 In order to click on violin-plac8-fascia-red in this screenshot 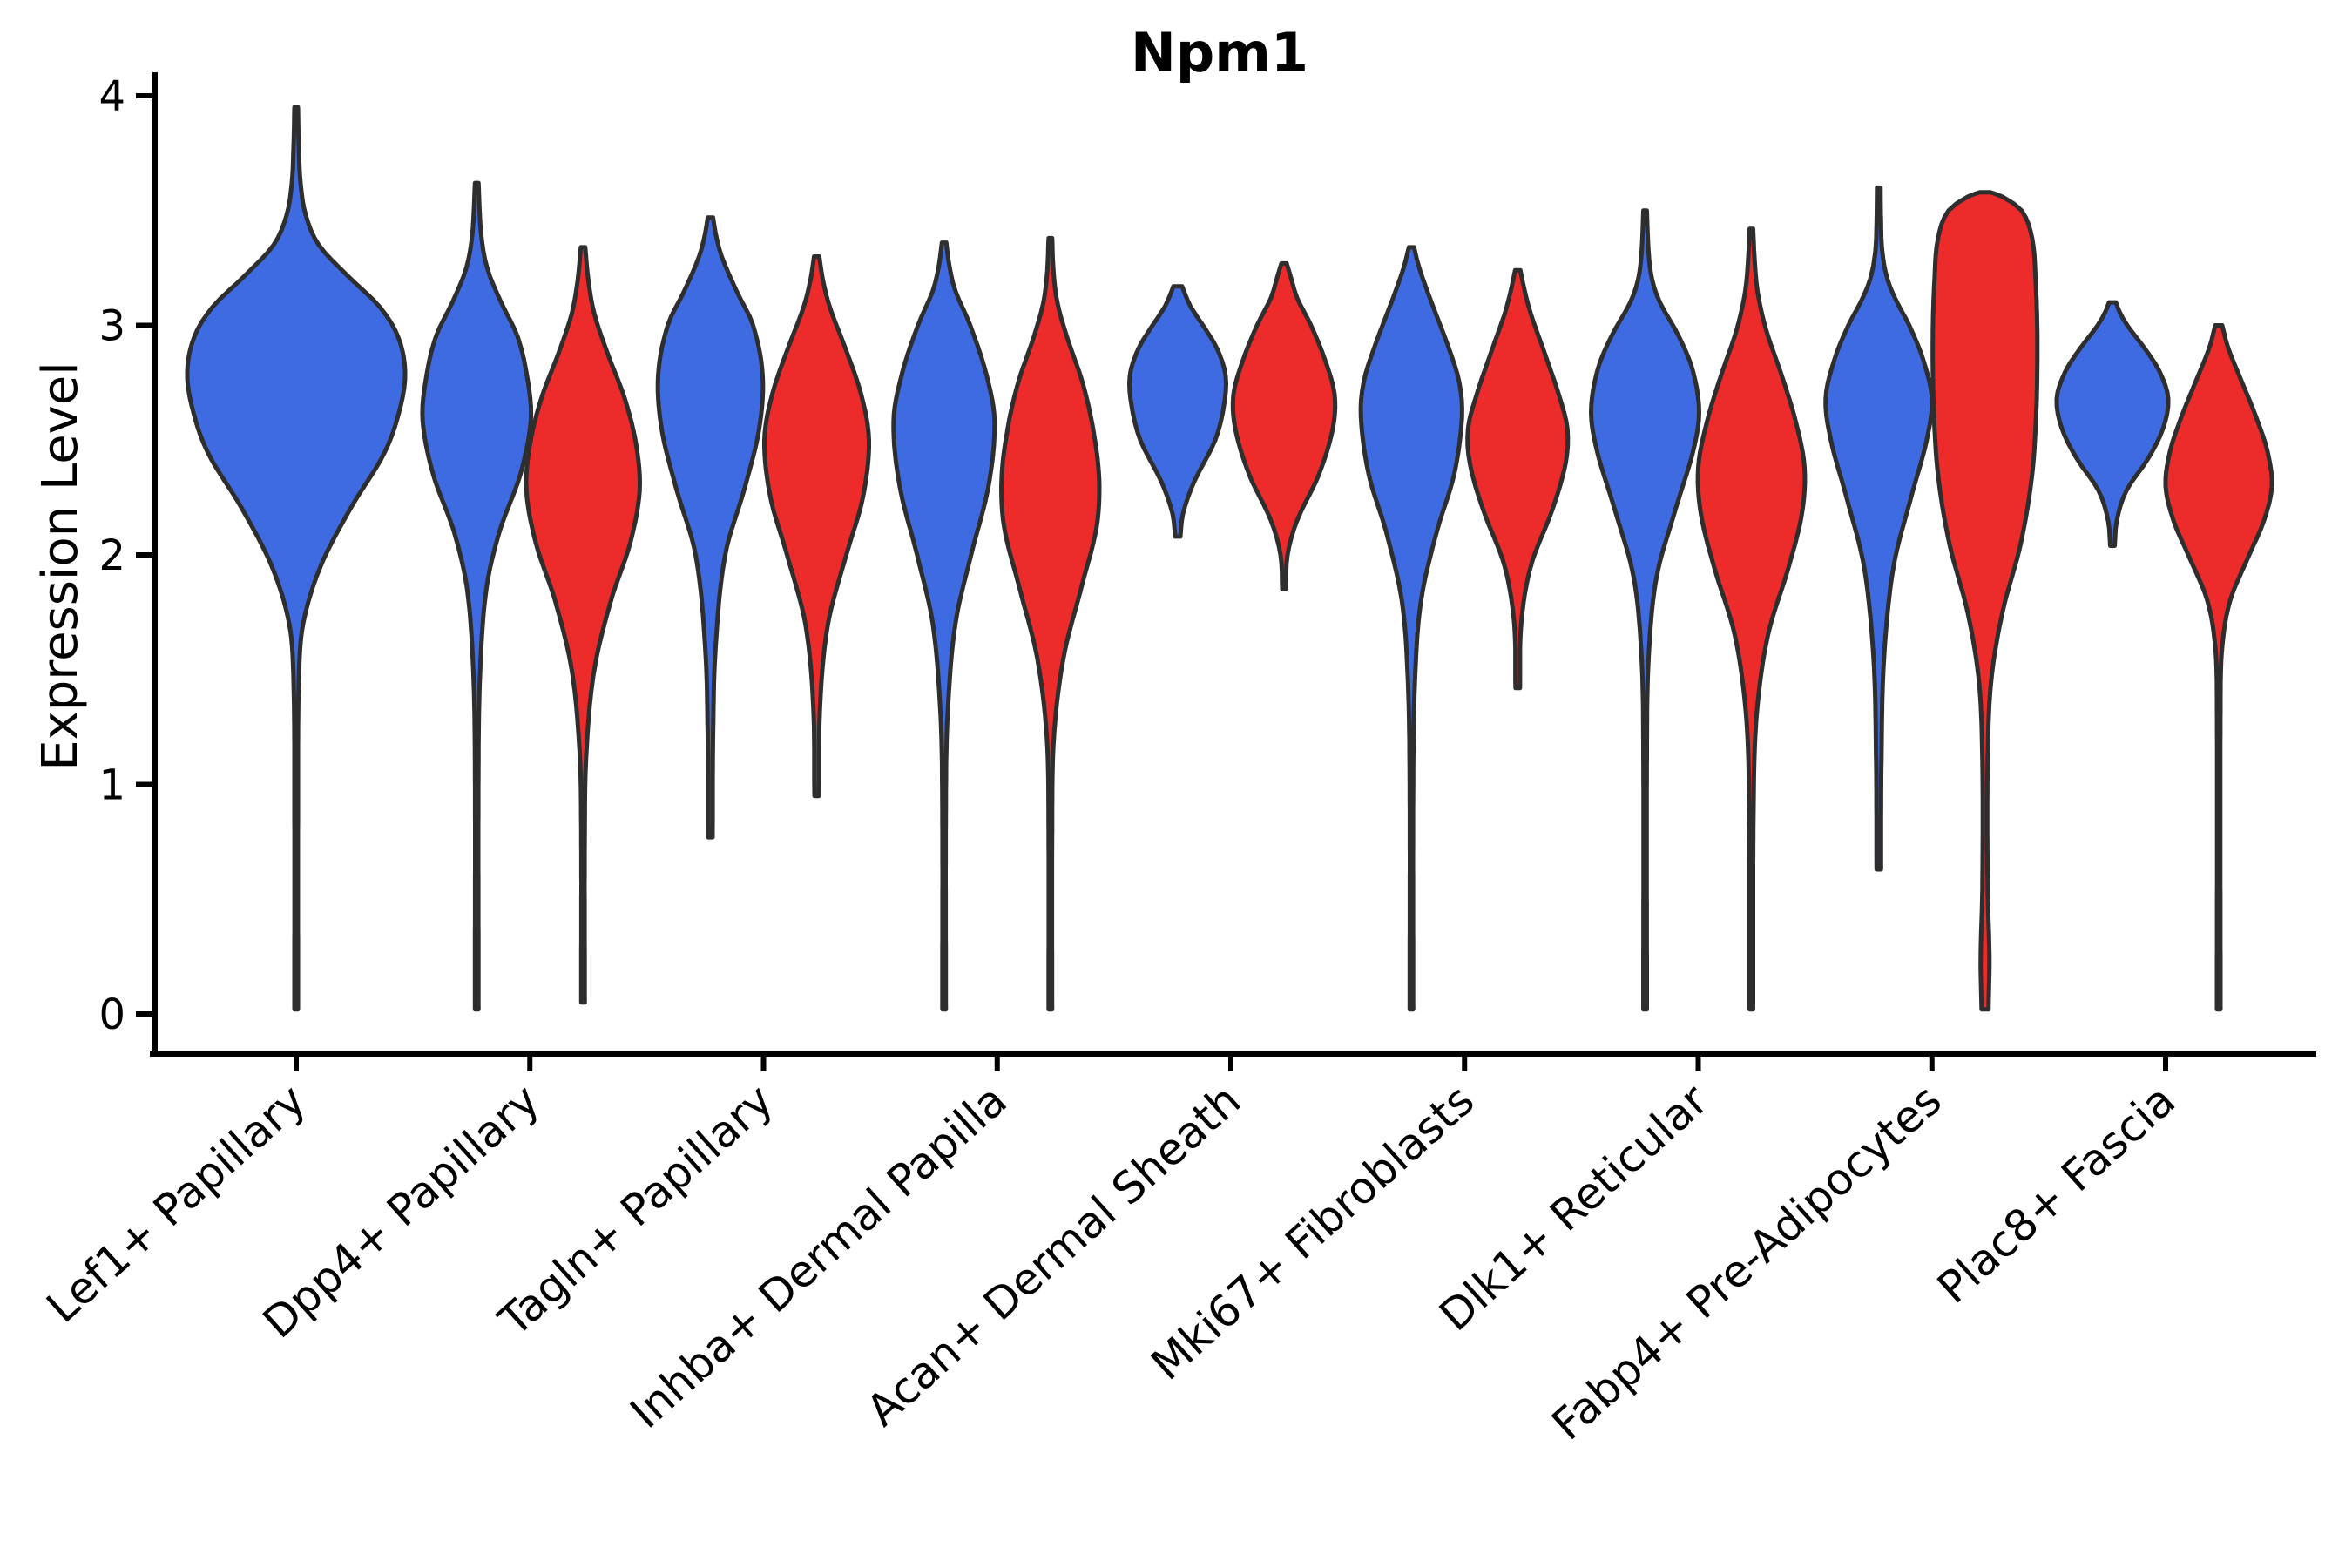, I will do `click(2219, 667)`.